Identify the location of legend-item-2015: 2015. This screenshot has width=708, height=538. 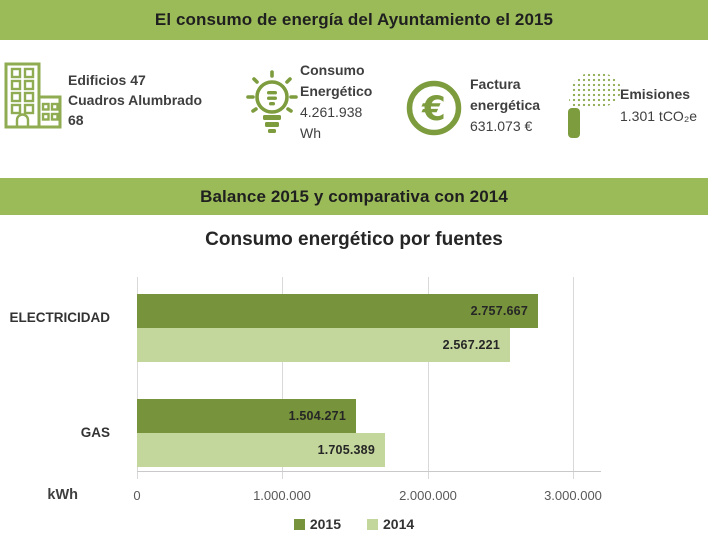
(317, 524).